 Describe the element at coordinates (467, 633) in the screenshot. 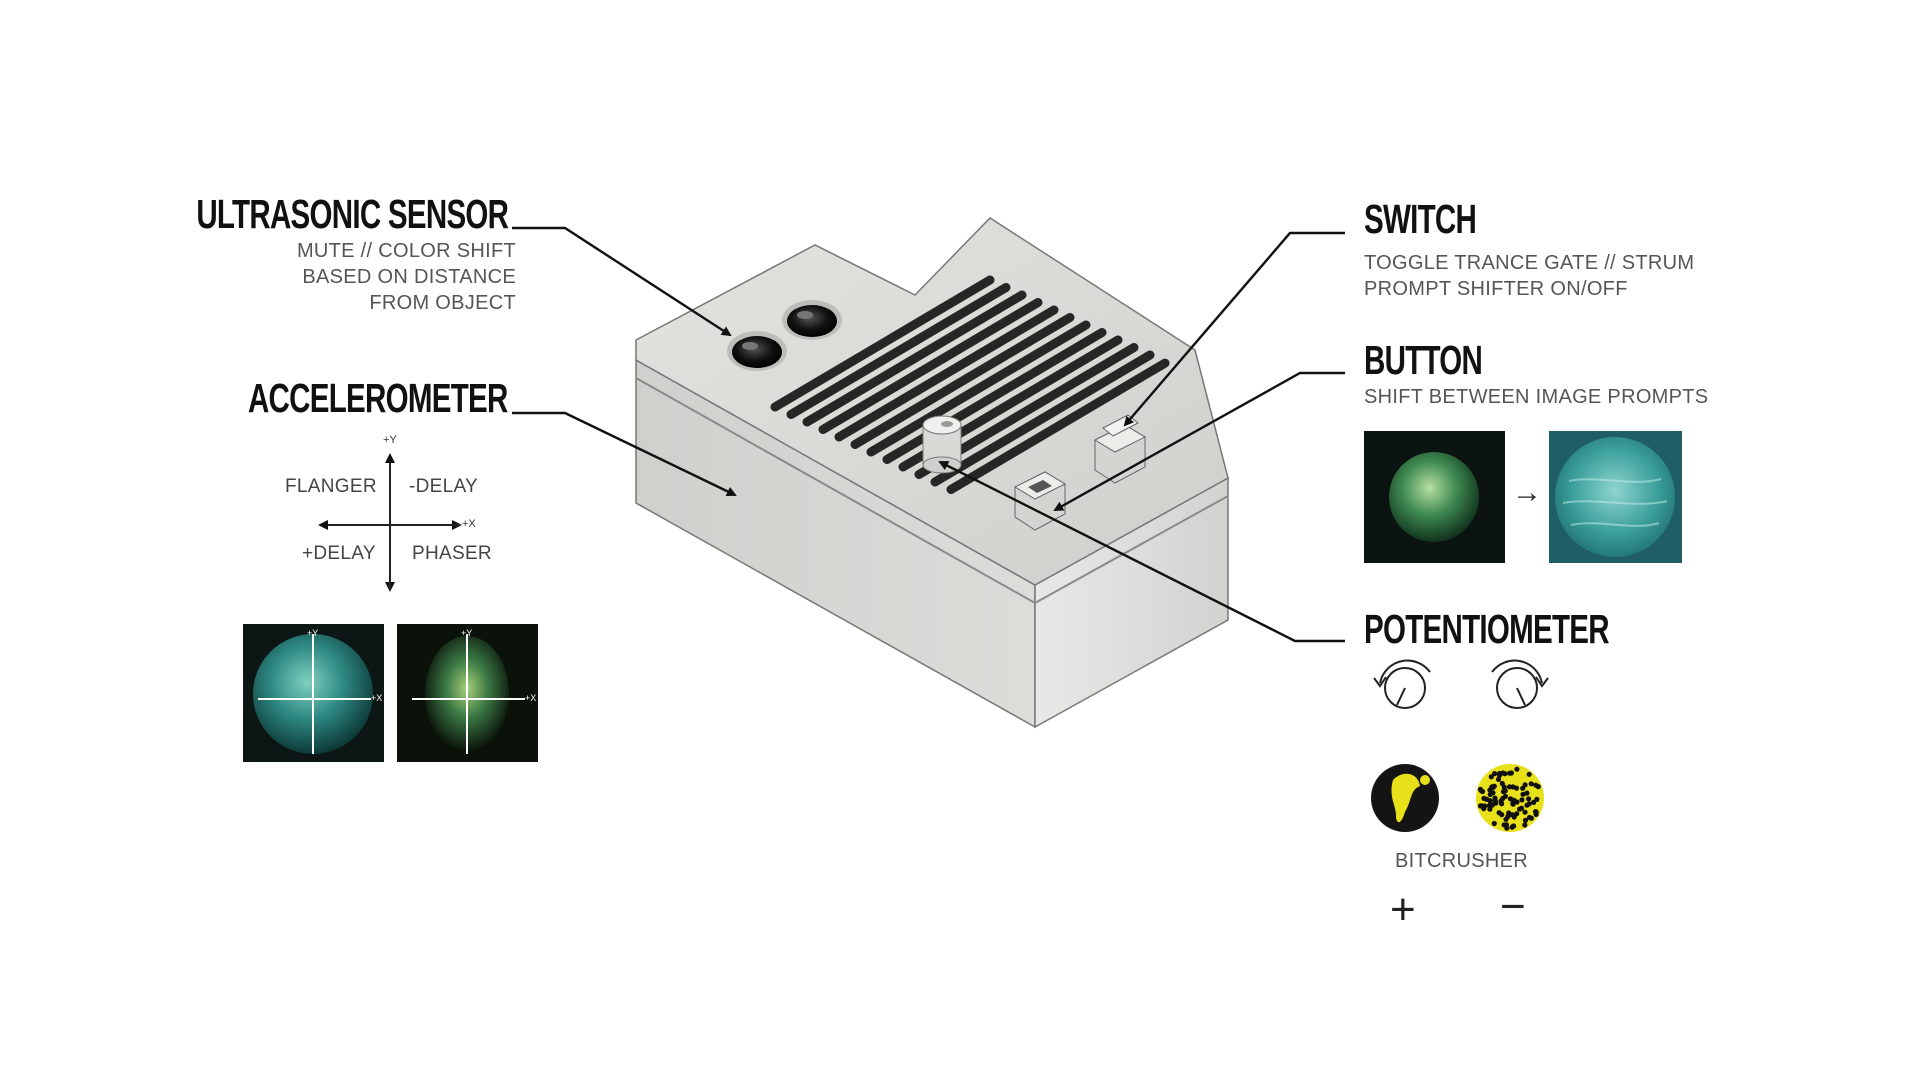

I see `green-image-y-label: +Y` at that location.